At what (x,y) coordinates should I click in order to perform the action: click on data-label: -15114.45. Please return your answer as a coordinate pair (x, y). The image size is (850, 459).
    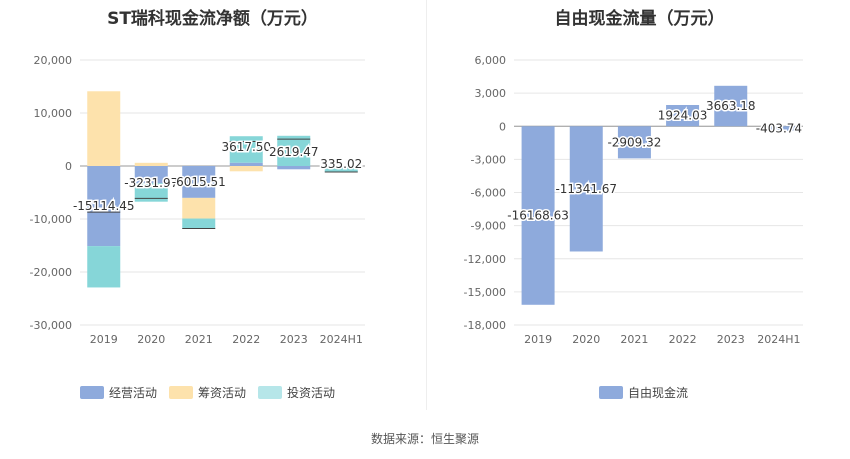
    Looking at the image, I should click on (104, 206).